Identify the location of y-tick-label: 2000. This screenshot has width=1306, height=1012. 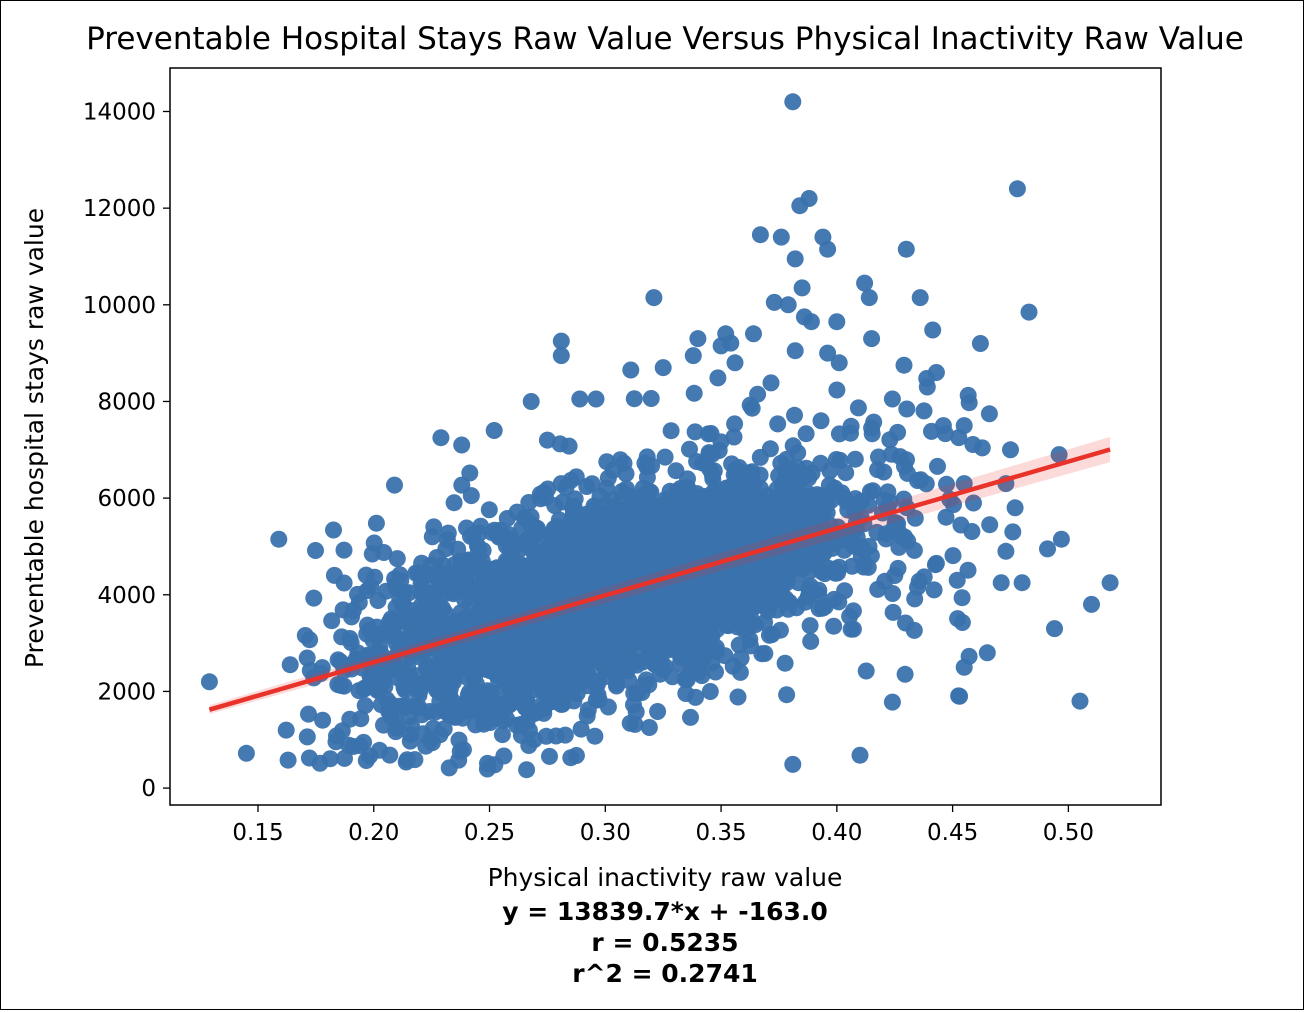
(126, 692).